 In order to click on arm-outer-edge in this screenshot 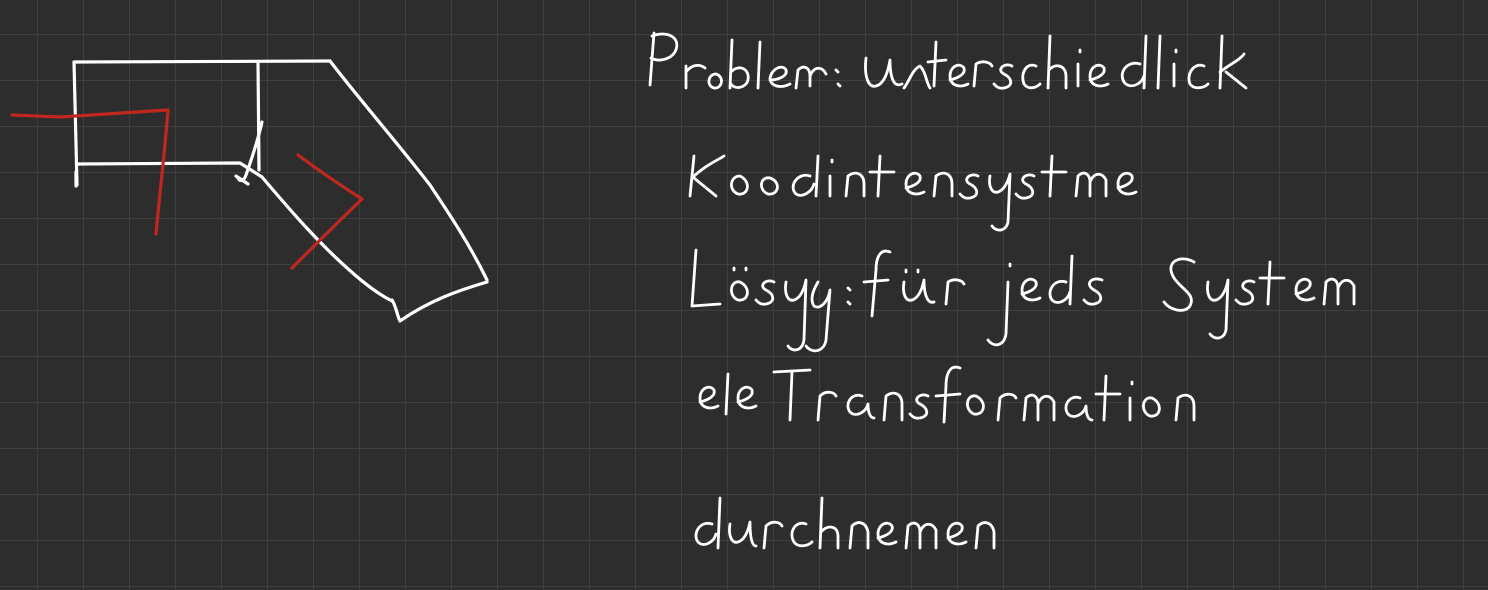, I will do `click(408, 170)`.